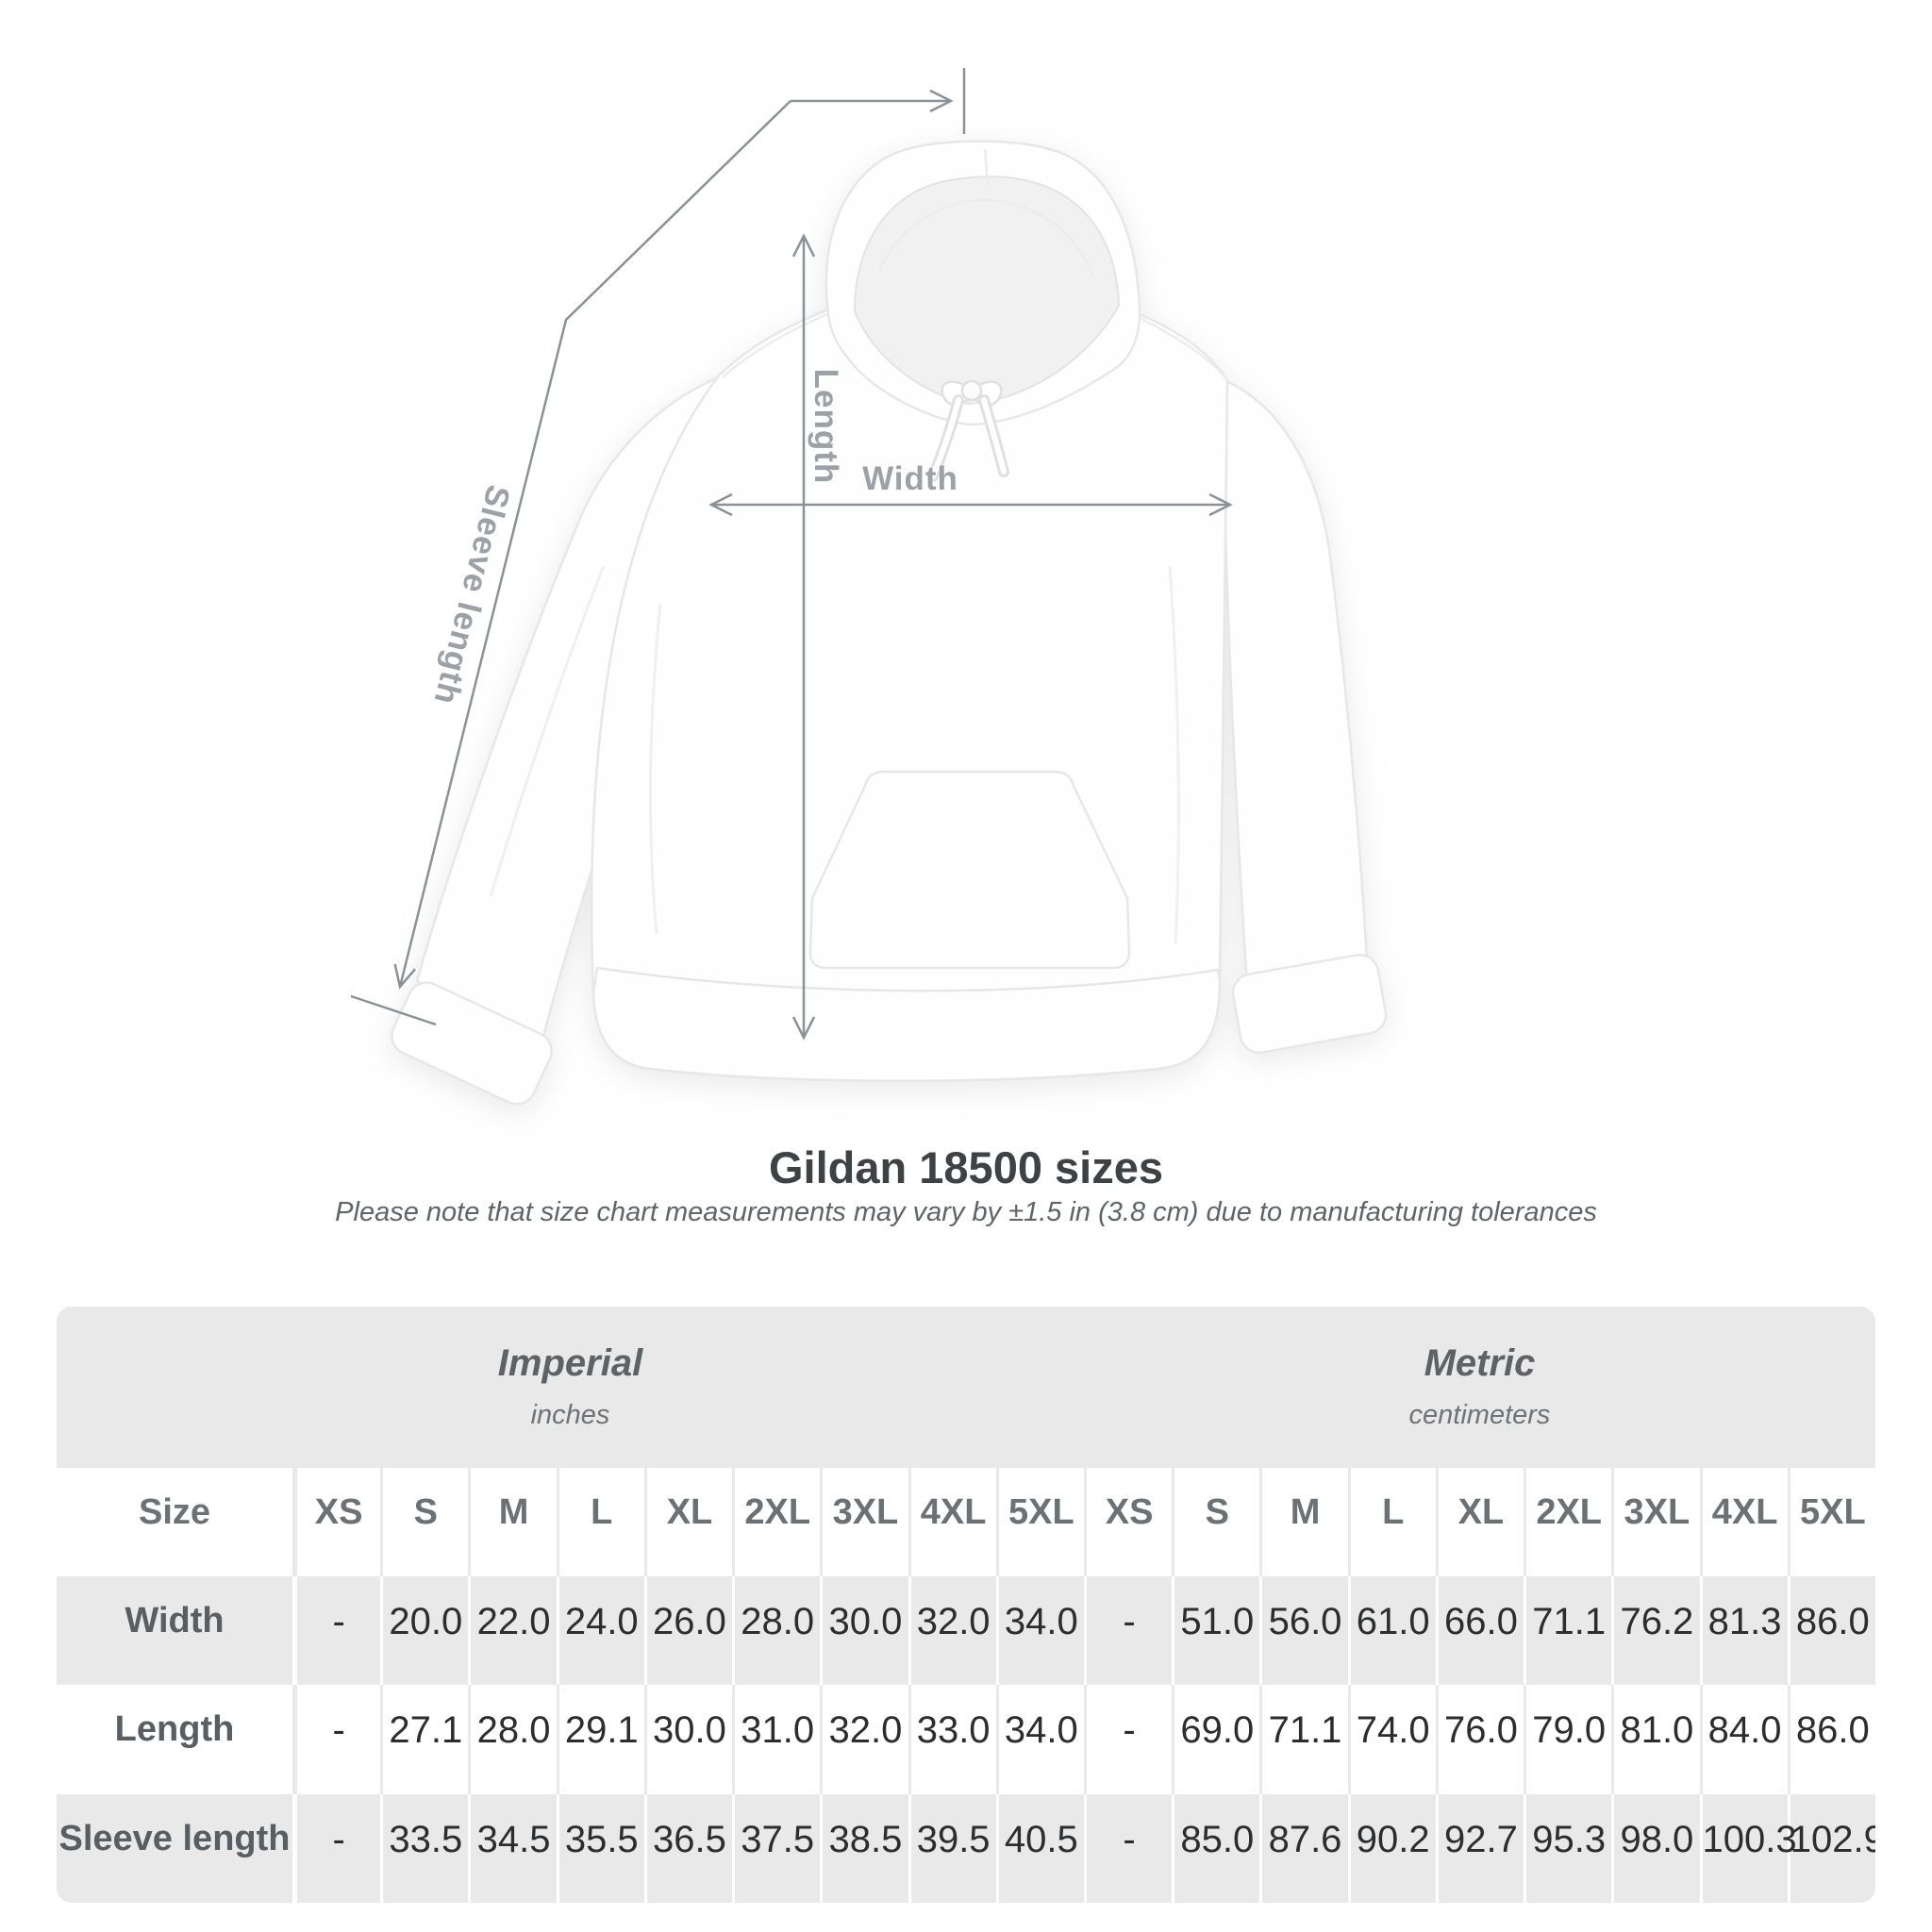 This screenshot has width=1932, height=1932. I want to click on sleeve-imperial-cell: 38.5, so click(864, 1848).